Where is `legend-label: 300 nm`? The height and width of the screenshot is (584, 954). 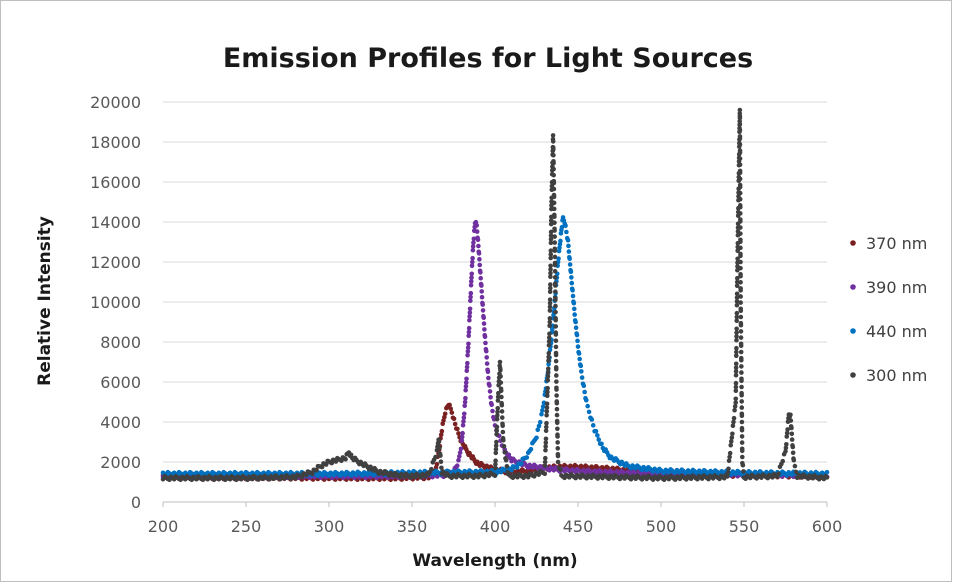
legend-label: 300 nm is located at coordinates (896, 375).